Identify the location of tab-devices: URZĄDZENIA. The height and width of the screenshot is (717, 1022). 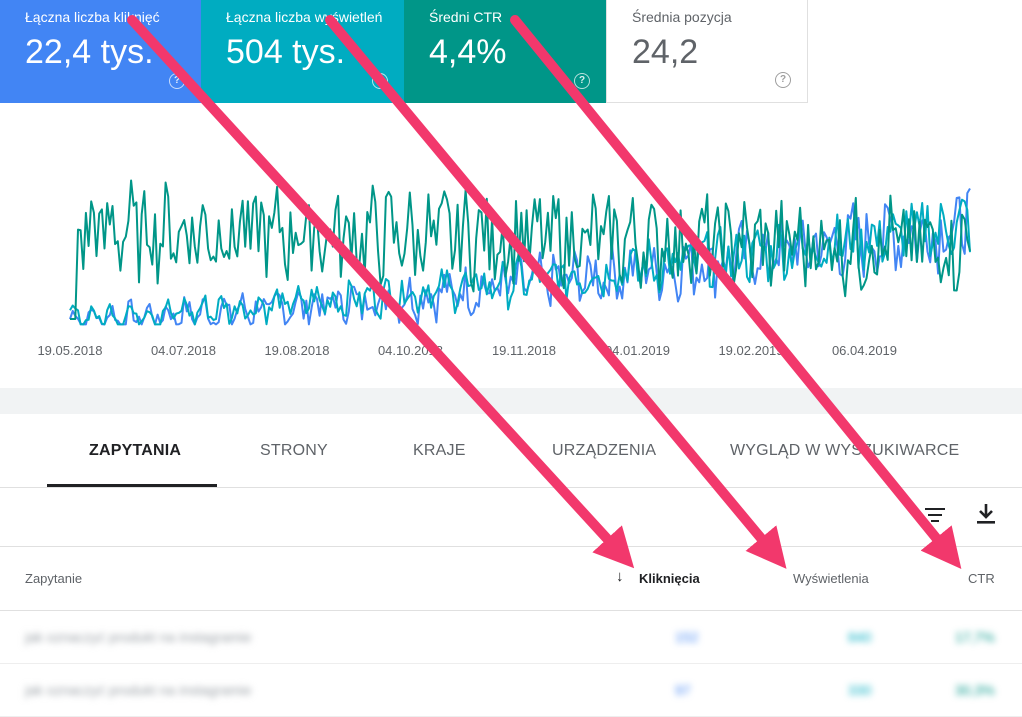
(604, 450).